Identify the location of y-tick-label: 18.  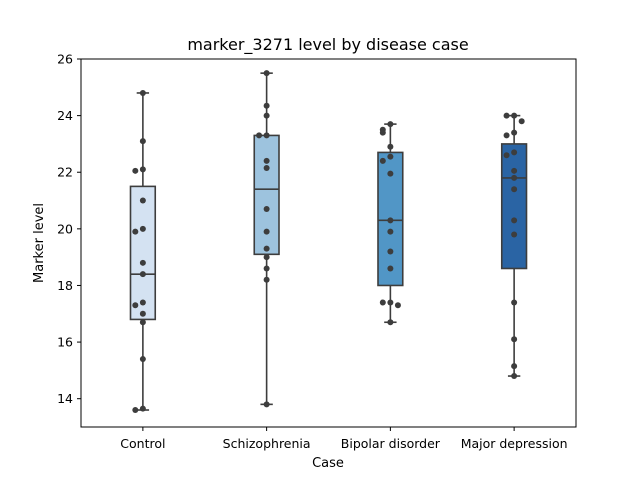
(65, 285).